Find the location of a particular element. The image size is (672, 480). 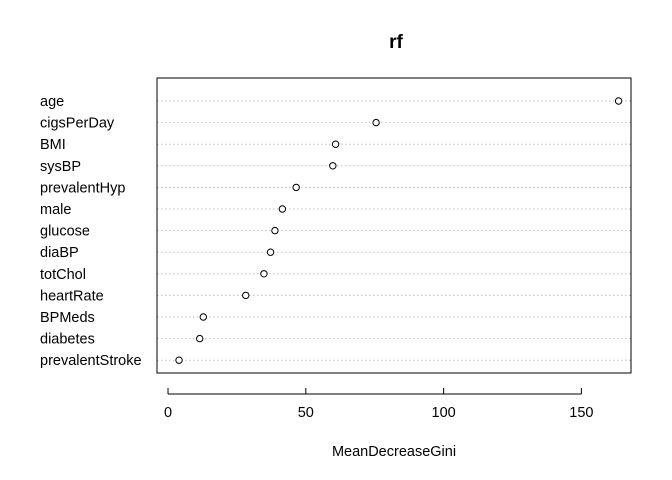

point-totChol is located at coordinates (264, 274).